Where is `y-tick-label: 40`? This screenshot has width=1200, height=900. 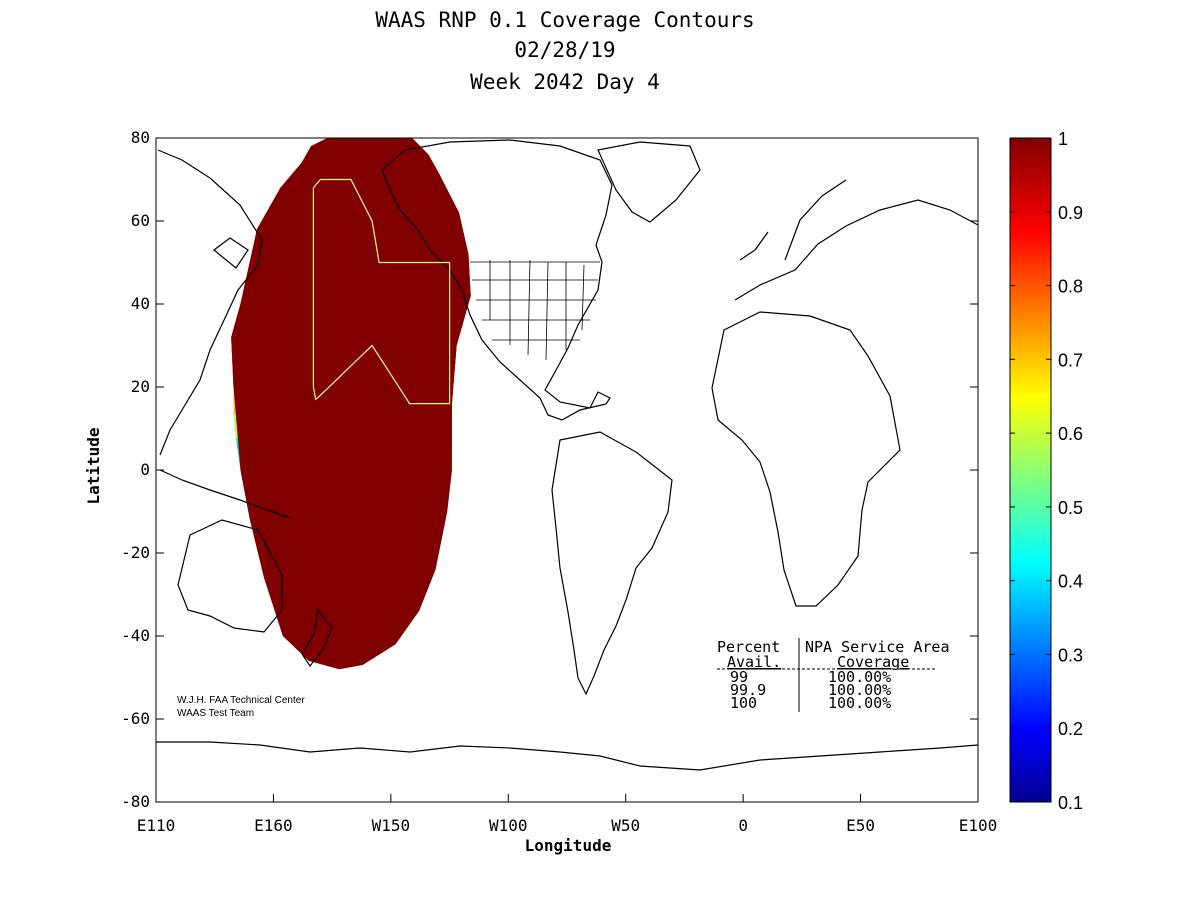 y-tick-label: 40 is located at coordinates (140, 303).